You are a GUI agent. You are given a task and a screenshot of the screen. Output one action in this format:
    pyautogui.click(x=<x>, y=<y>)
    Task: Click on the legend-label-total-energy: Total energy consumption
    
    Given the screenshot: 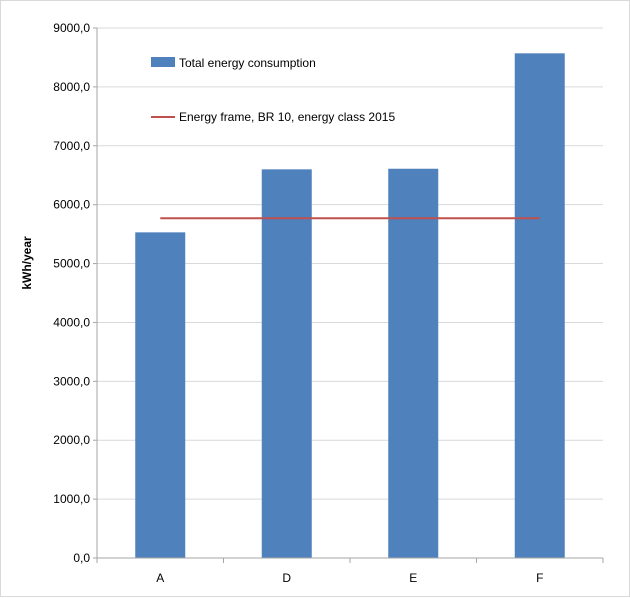 What is the action you would take?
    pyautogui.click(x=247, y=63)
    